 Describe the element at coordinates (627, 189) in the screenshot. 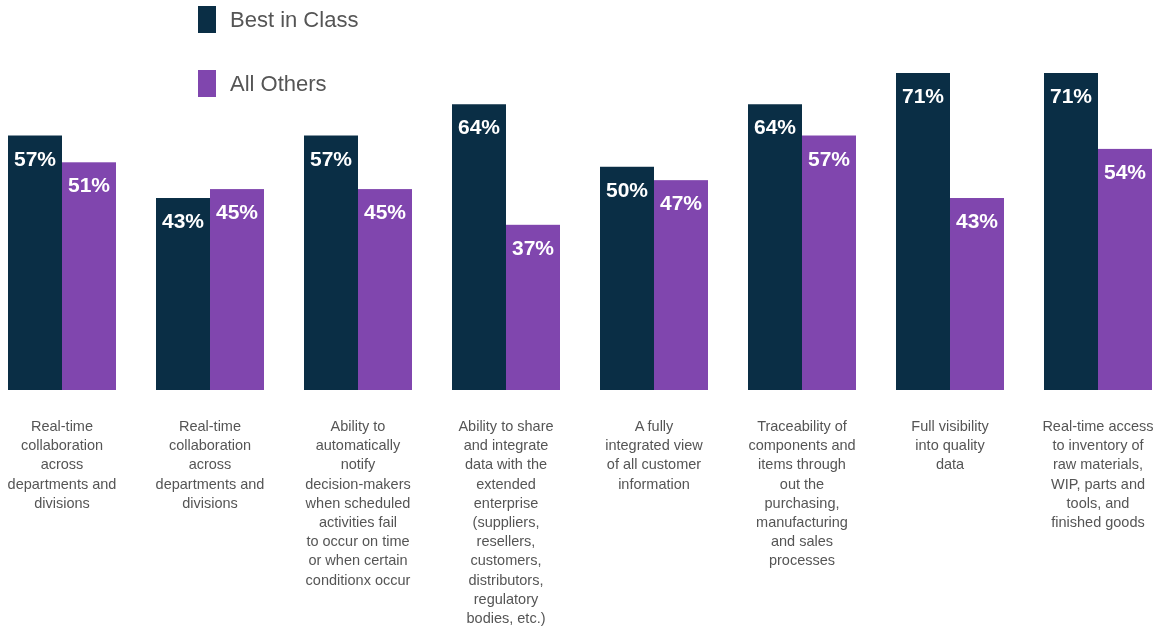

I see `data-label: 50%` at that location.